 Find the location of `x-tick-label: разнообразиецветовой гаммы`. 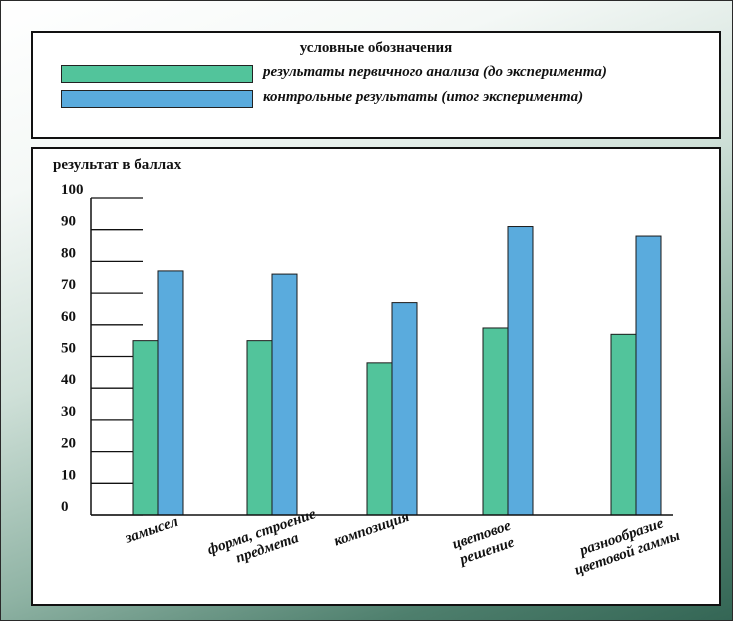

x-tick-label: разнообразиецветовой гаммы is located at coordinates (624, 545).